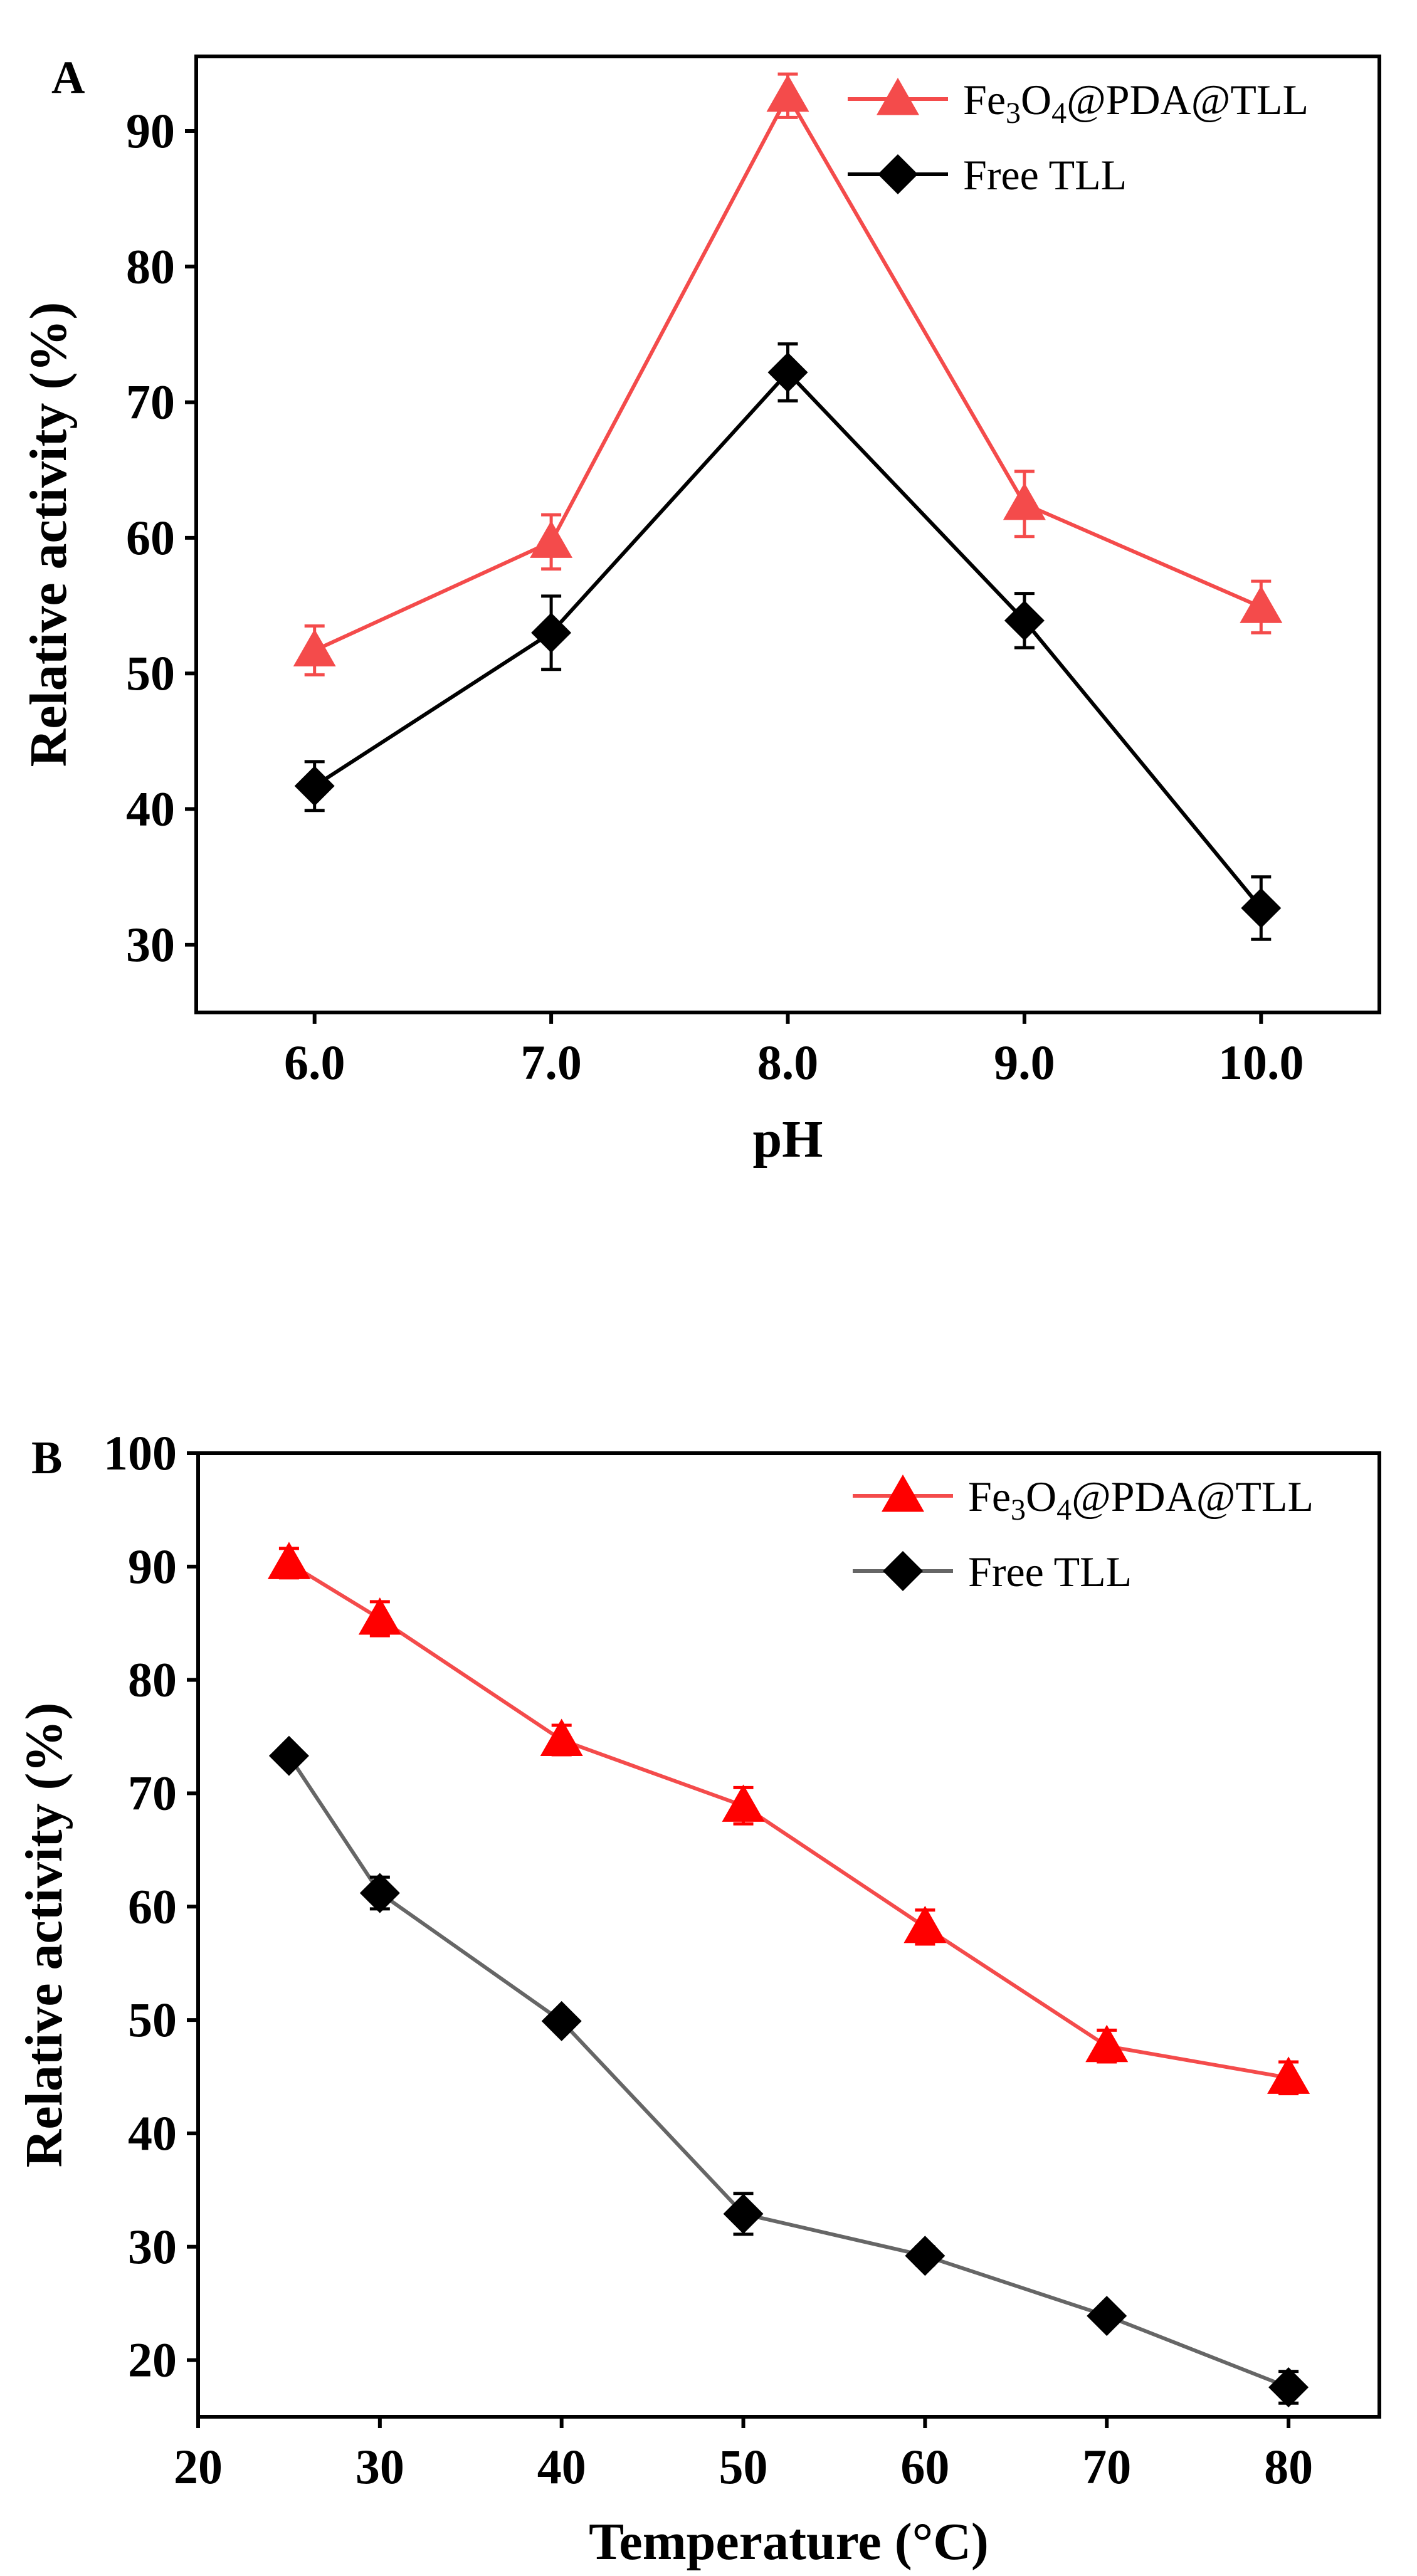  Describe the element at coordinates (153, 2360) in the screenshot. I see `y-tick-label: 20` at that location.